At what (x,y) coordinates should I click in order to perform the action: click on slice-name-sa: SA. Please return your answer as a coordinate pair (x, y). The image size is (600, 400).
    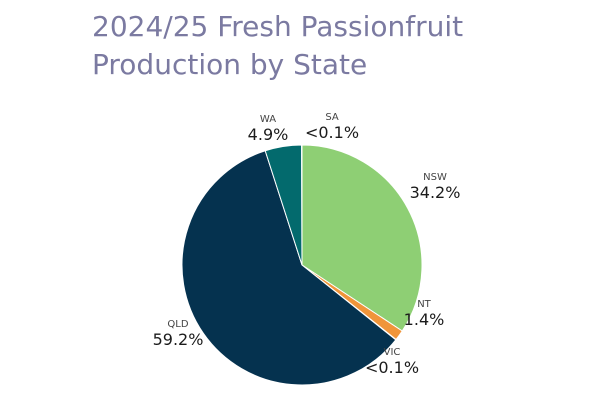
    Looking at the image, I should click on (332, 117).